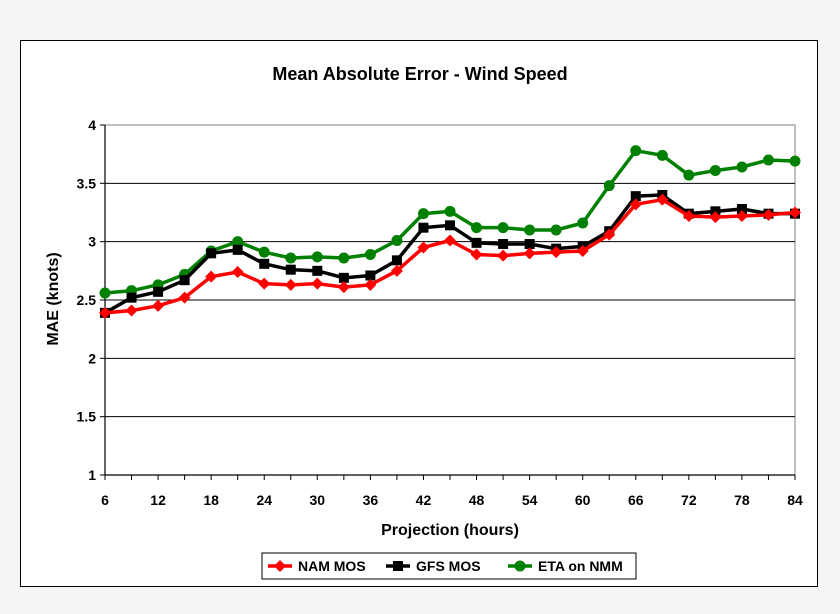  What do you see at coordinates (92, 125) in the screenshot?
I see `y-tick-label: 4` at bounding box center [92, 125].